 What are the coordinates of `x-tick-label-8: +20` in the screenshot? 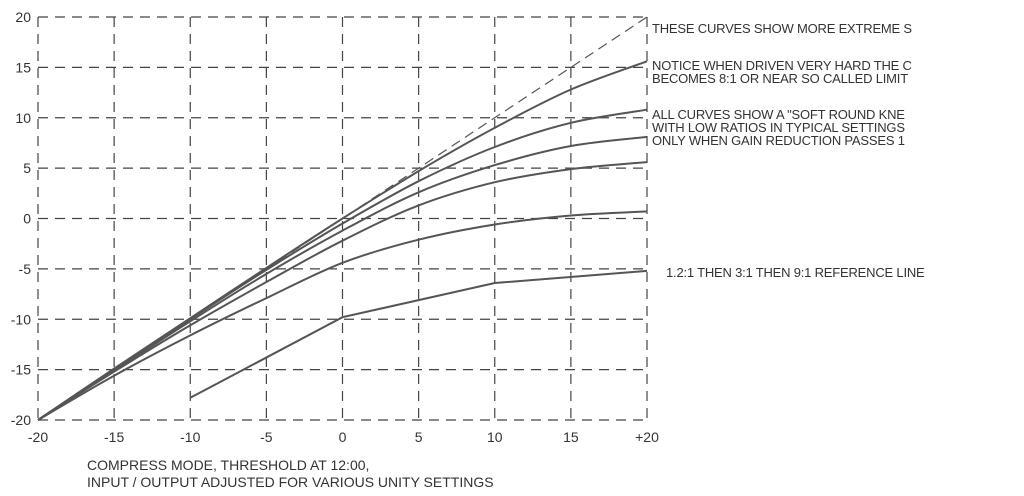 It's located at (647, 437).